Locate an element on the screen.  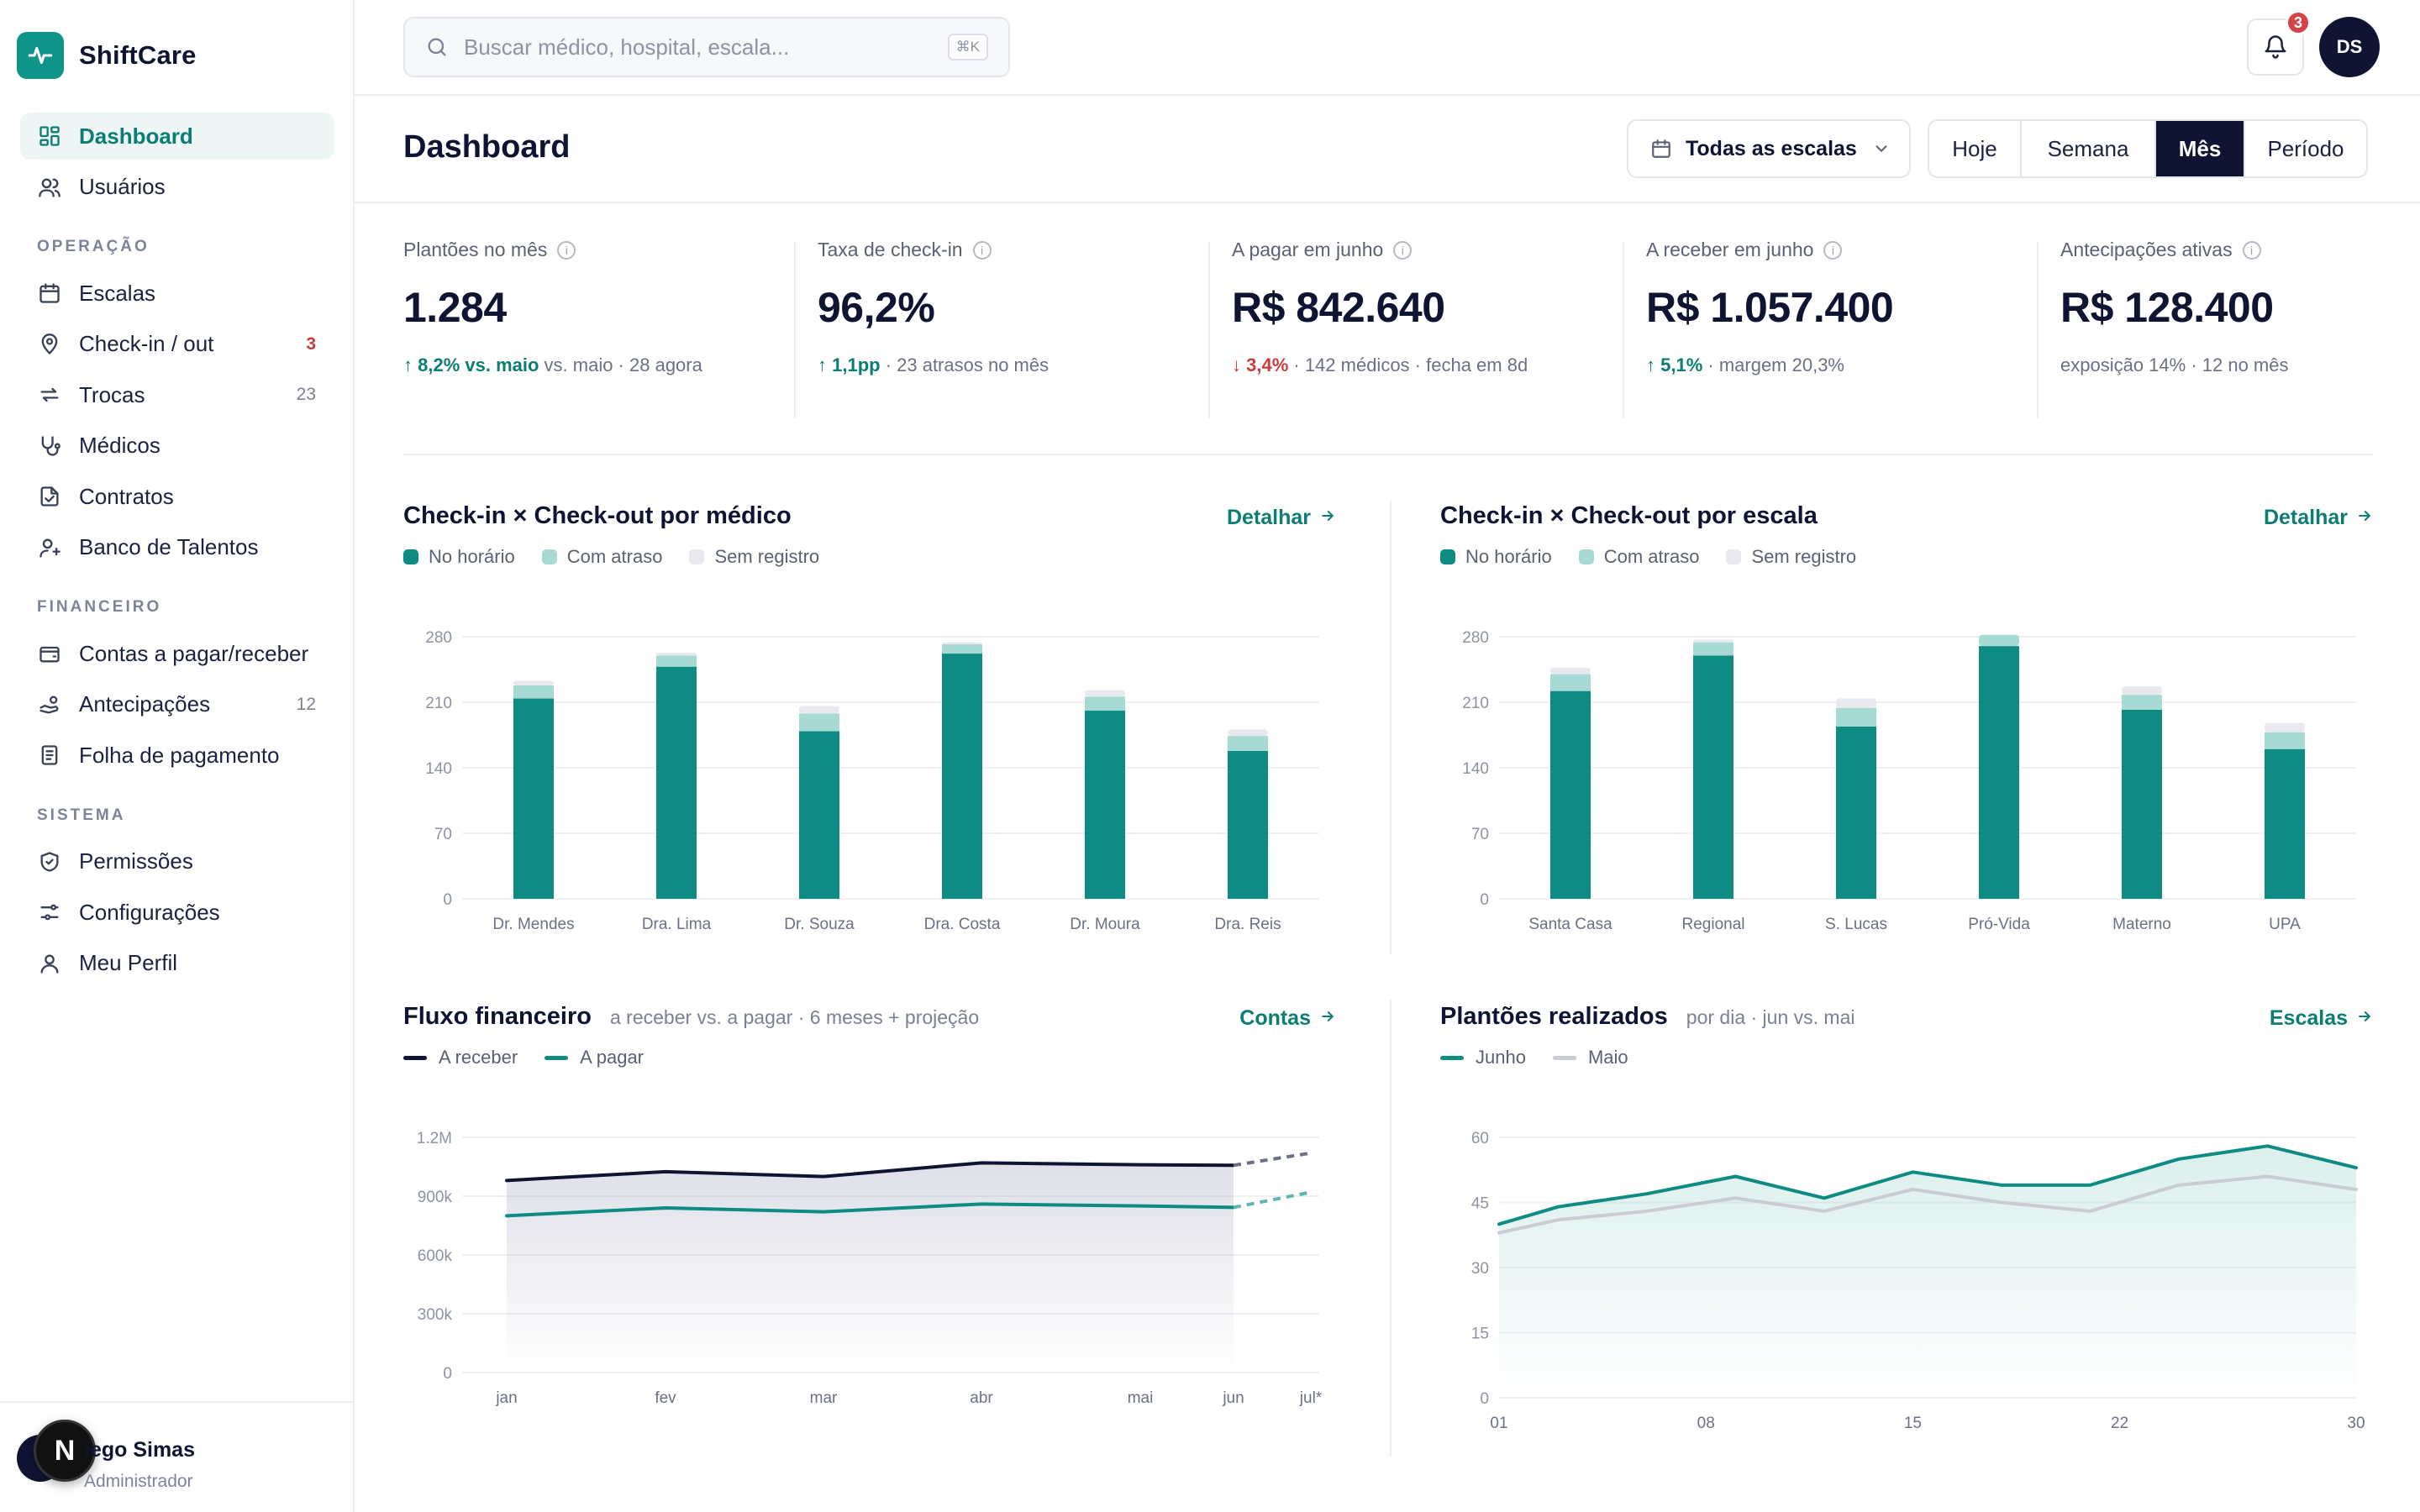
bar-sem-registro-dr-souza is located at coordinates (819, 710).